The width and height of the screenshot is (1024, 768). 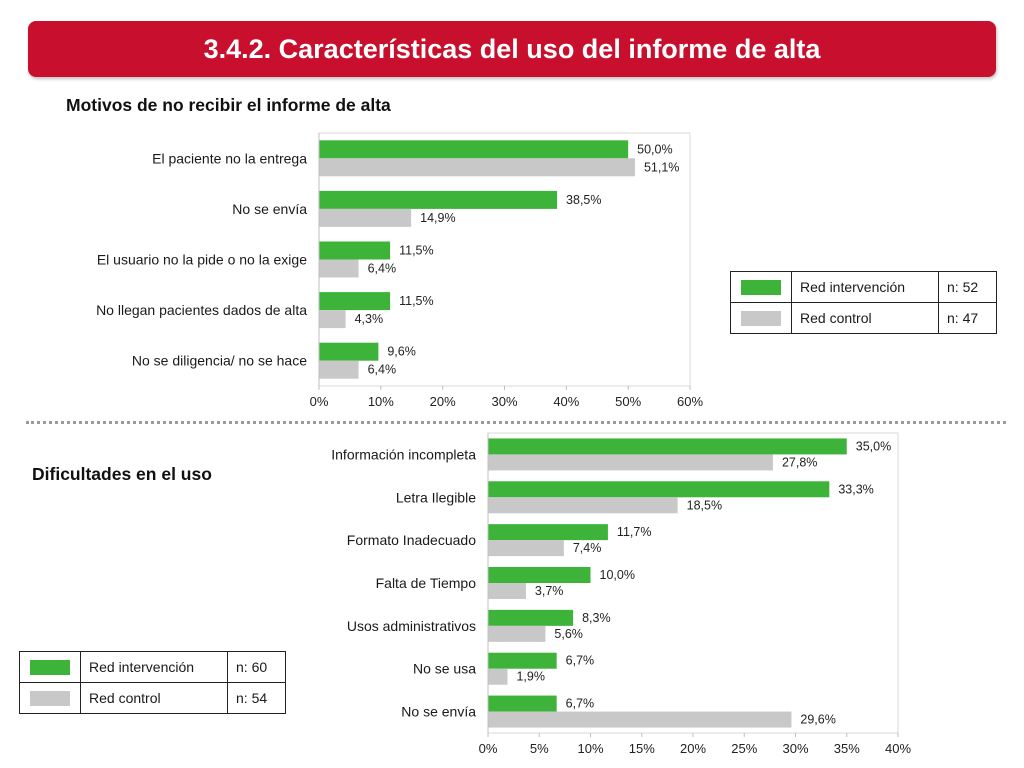 I want to click on category-label: Usos administrativos, so click(x=411, y=626).